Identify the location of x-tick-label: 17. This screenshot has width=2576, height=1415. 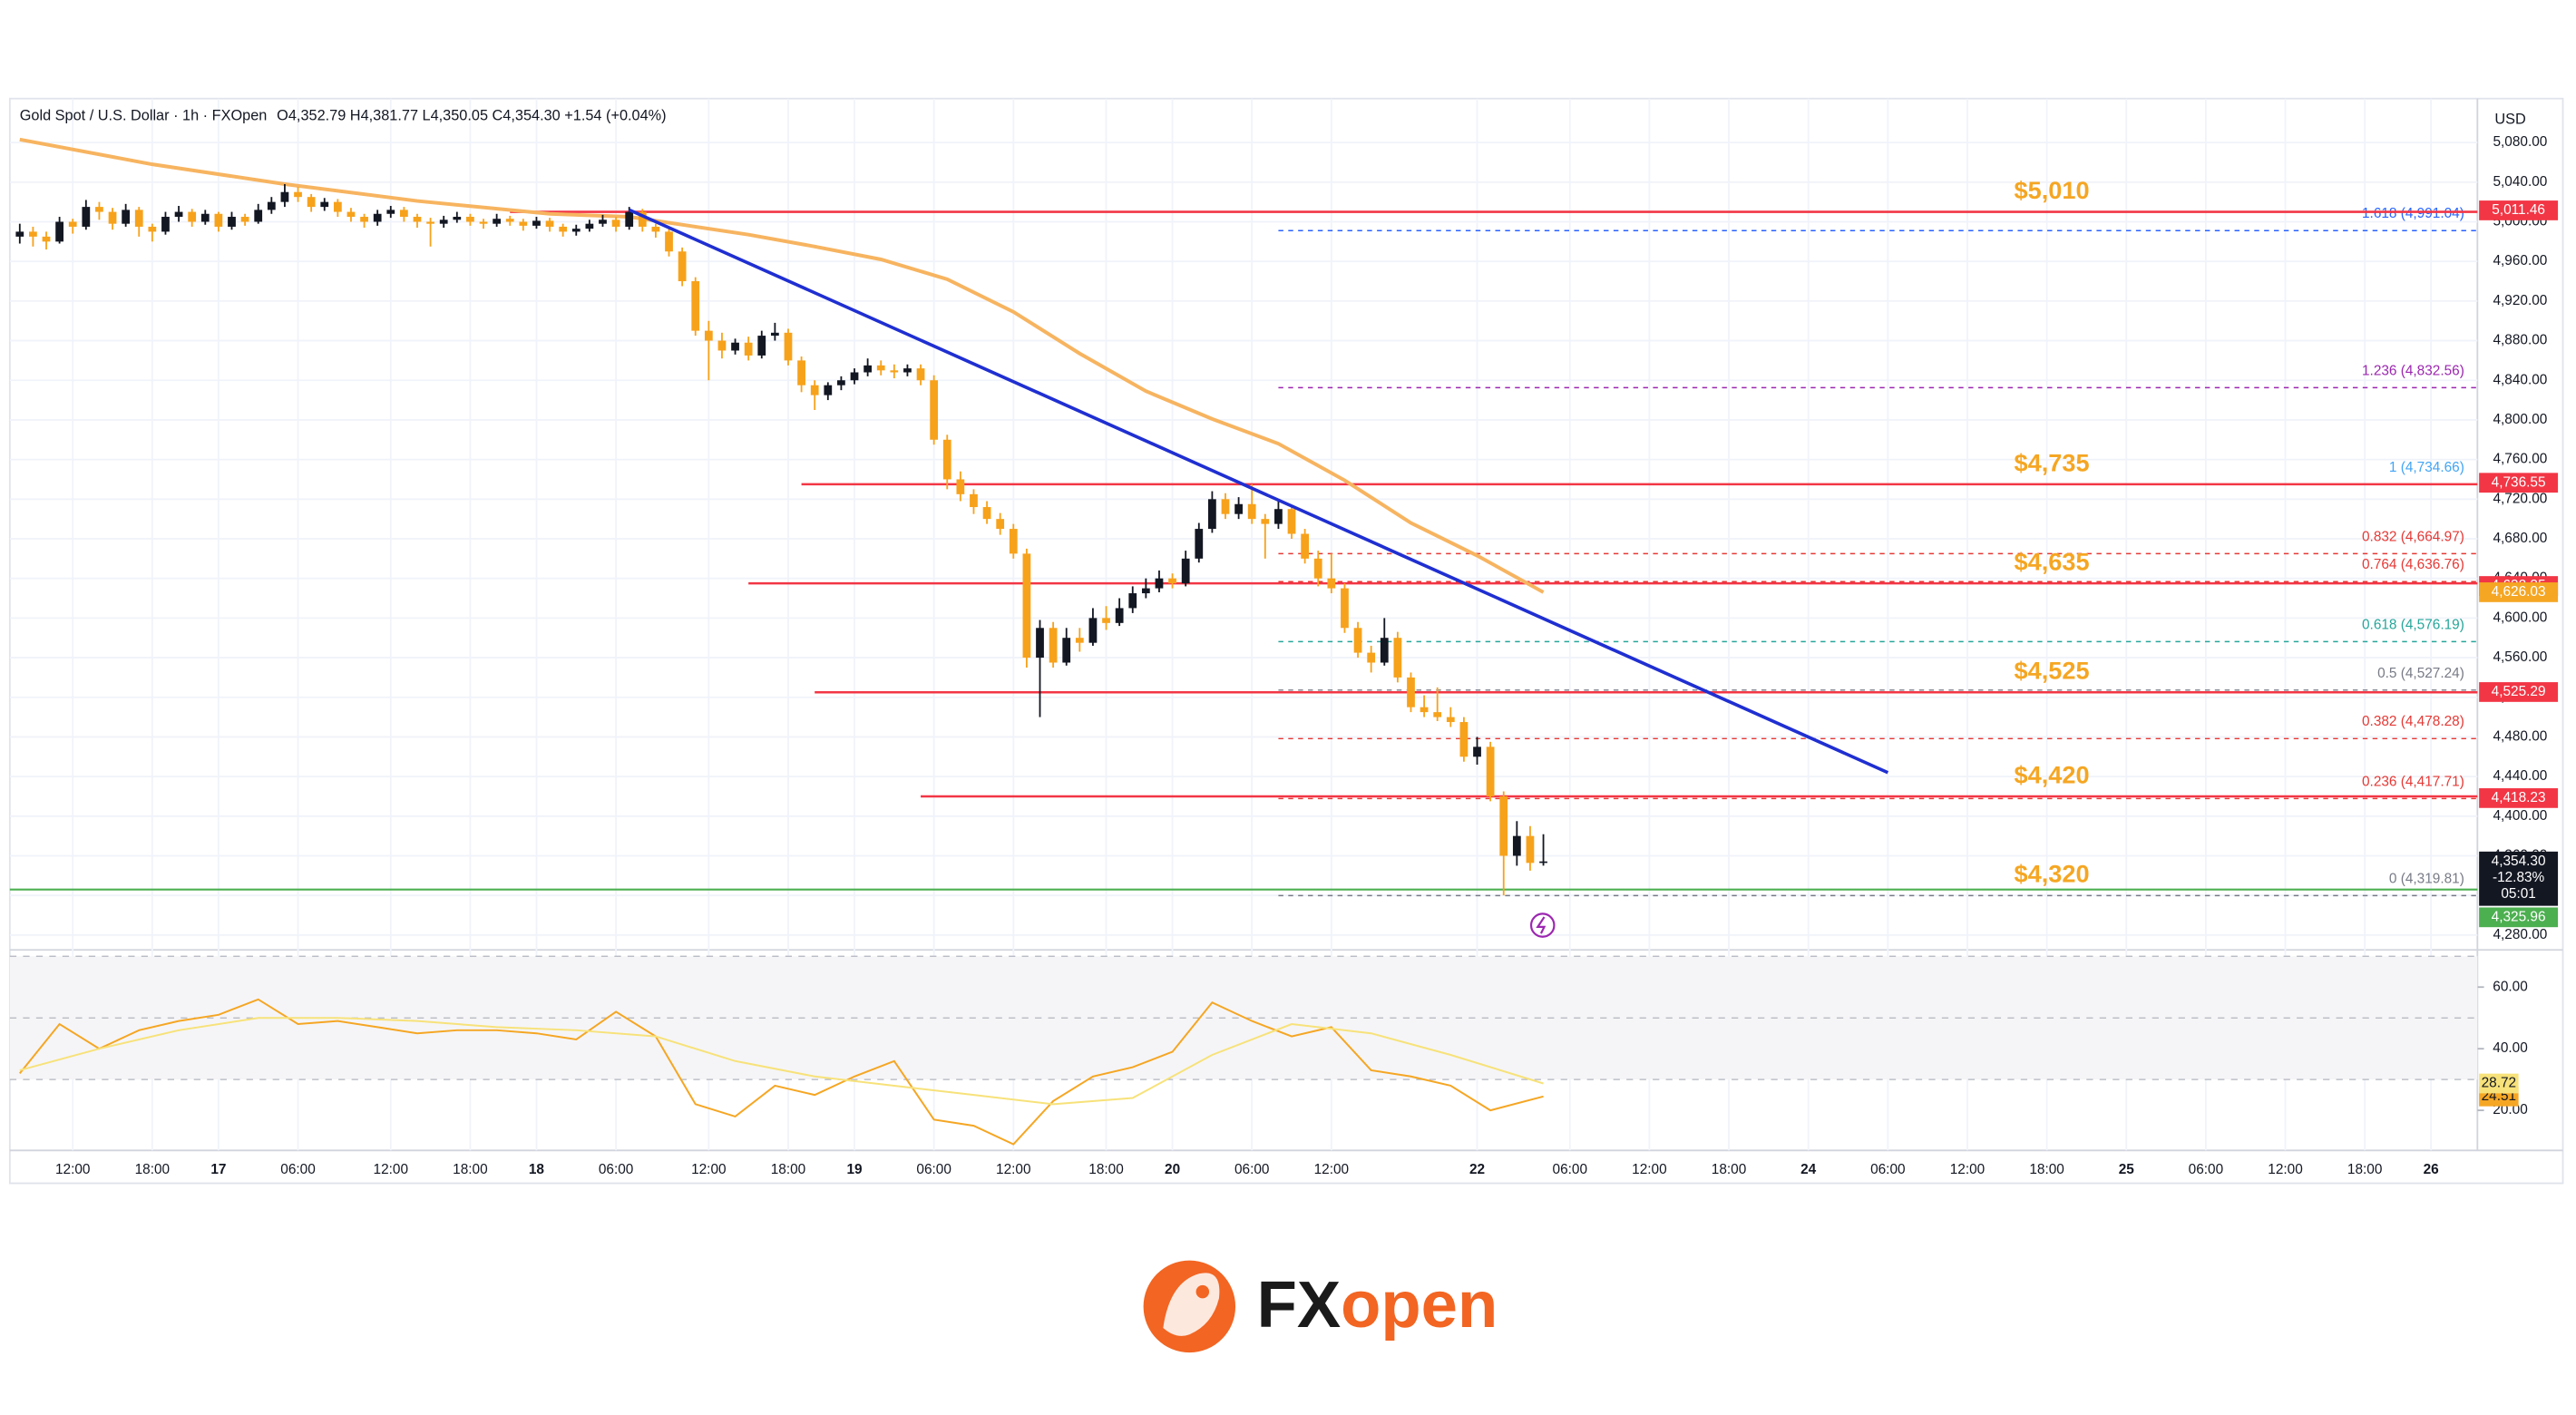
(218, 1169).